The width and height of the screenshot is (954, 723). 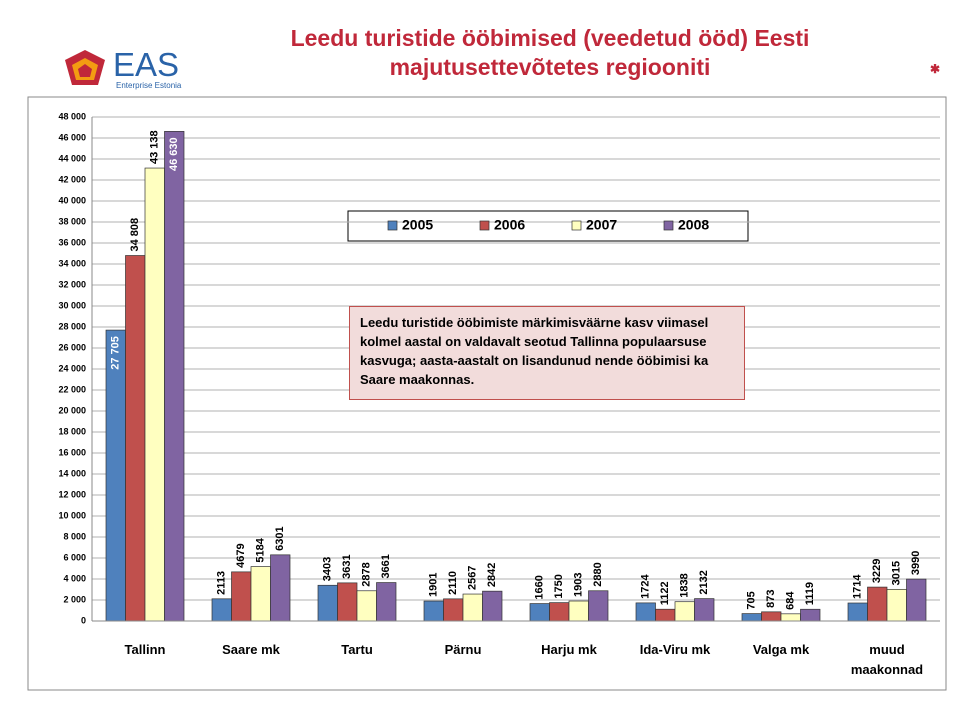 I want to click on y-tick-label: 8 000, so click(x=74, y=536).